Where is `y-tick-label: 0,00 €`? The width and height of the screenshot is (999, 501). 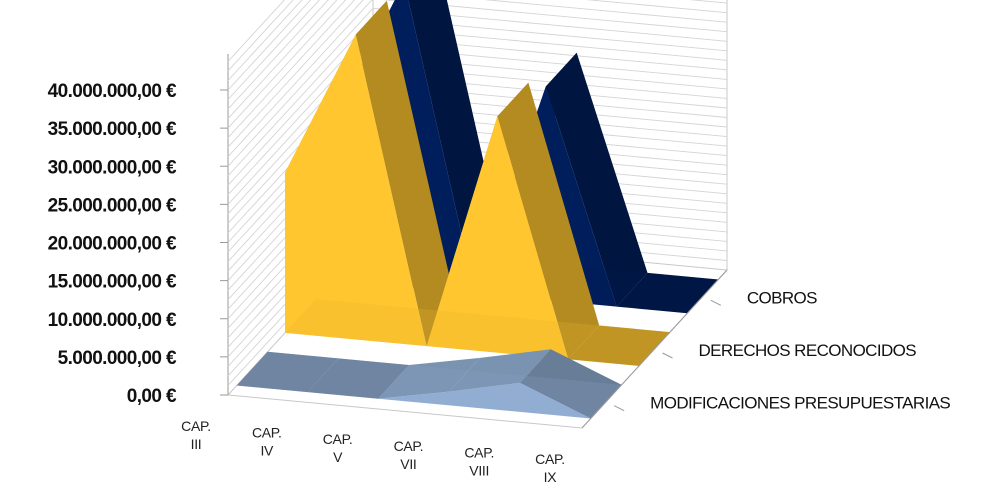
y-tick-label: 0,00 € is located at coordinates (152, 396).